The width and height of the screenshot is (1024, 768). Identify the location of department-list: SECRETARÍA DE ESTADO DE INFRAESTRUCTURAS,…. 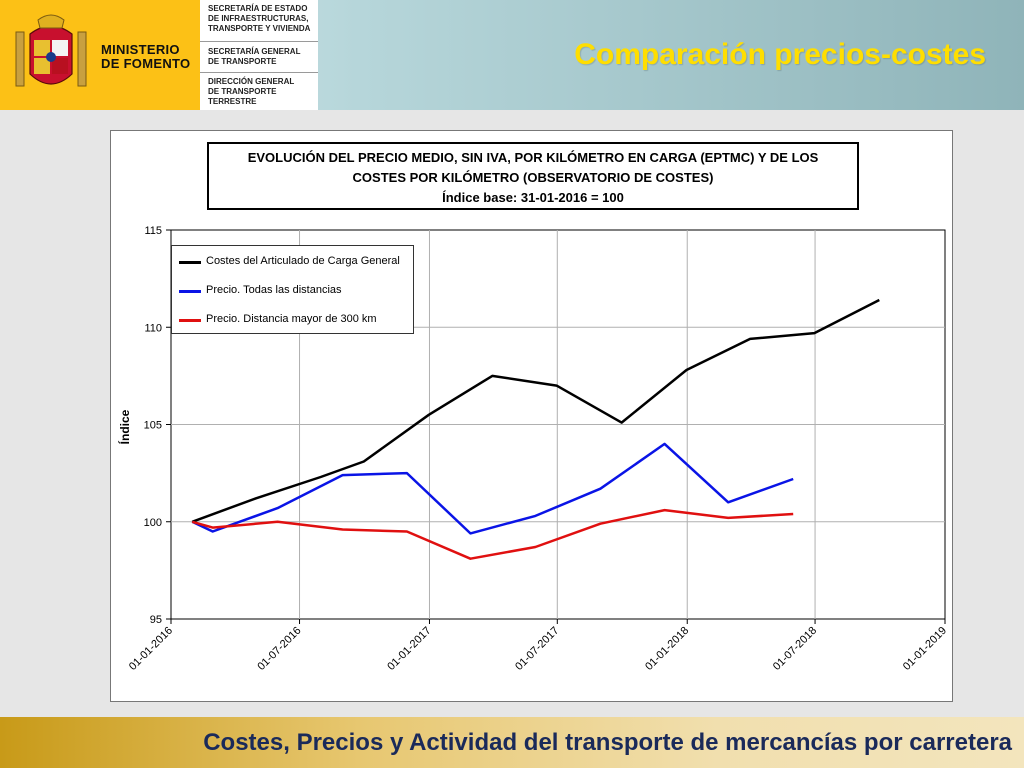
(259, 55).